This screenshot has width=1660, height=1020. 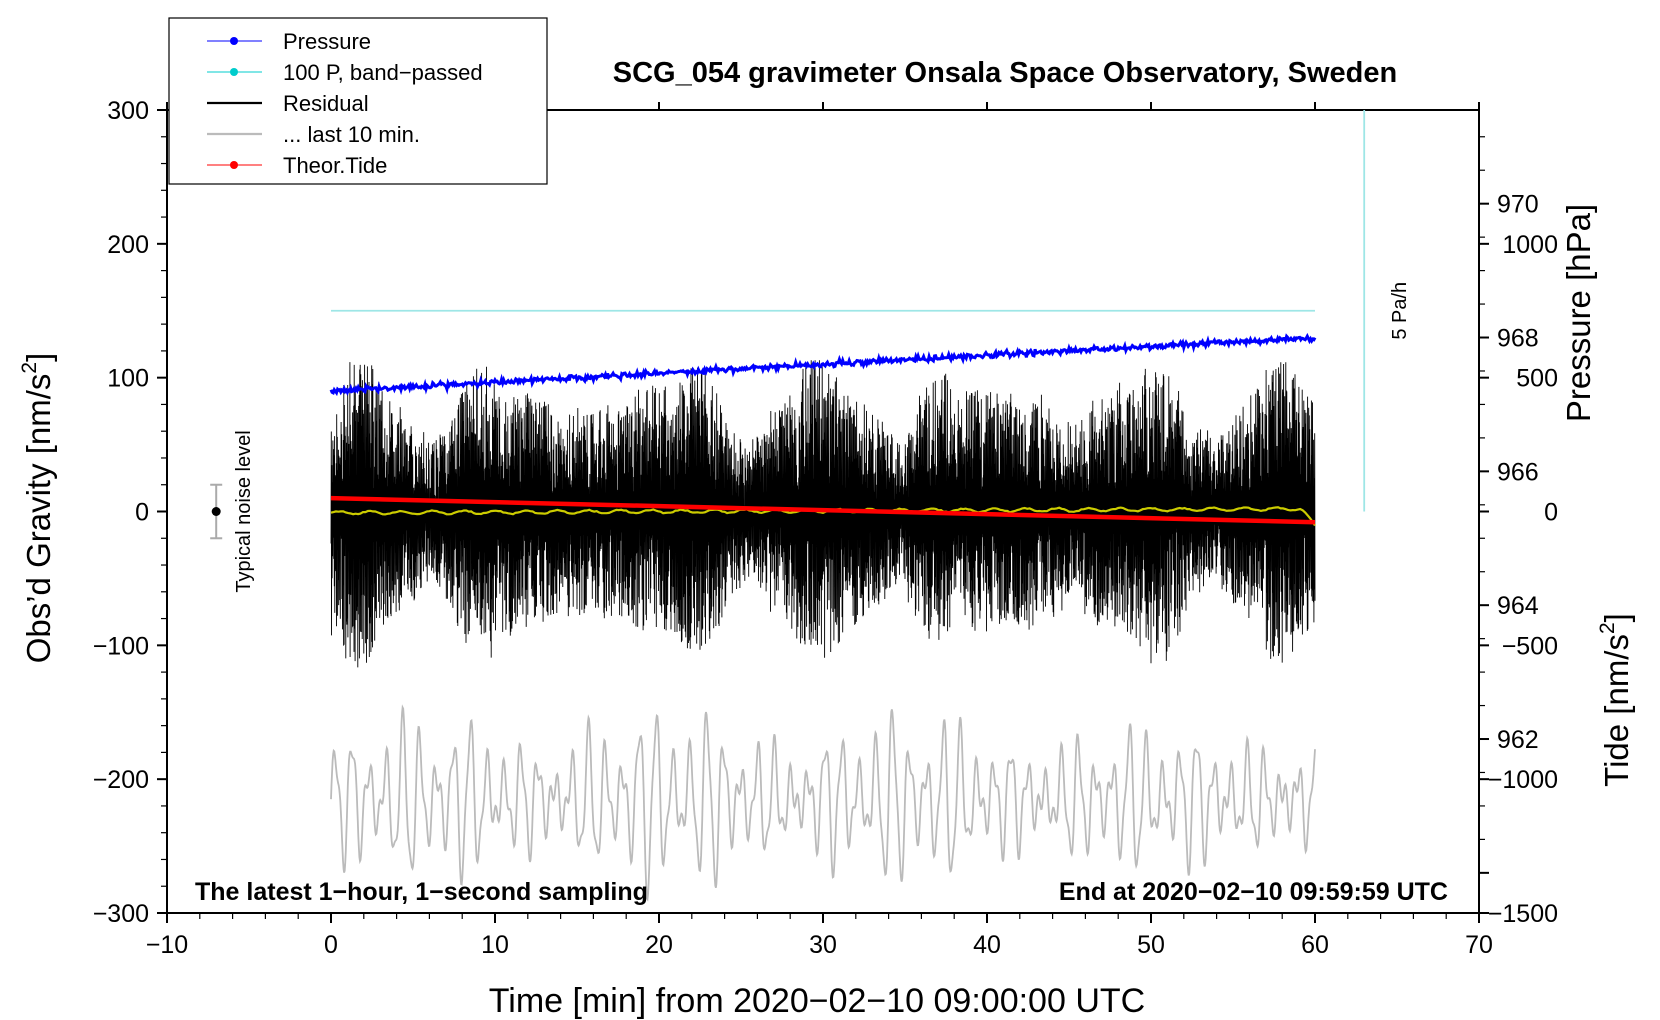 What do you see at coordinates (121, 646) in the screenshot?
I see `y-tick-label: −100` at bounding box center [121, 646].